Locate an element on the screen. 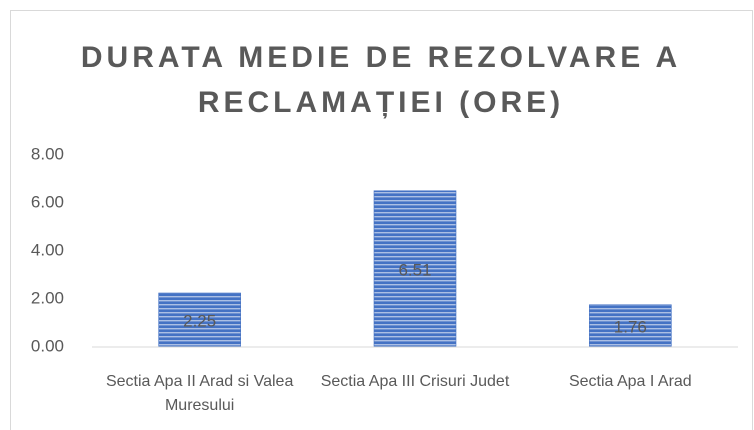  data-label: 6.51 is located at coordinates (414, 269).